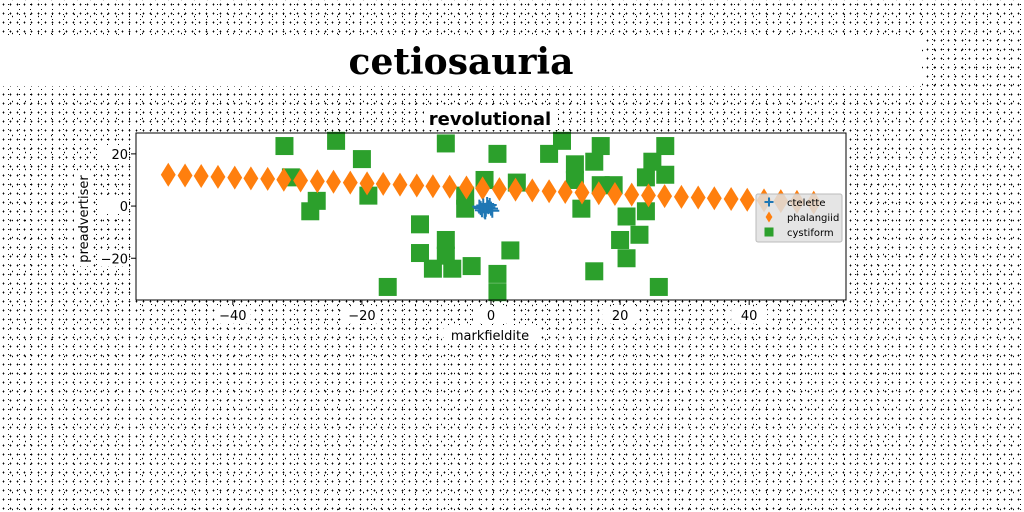 This screenshot has width=1024, height=512. Describe the element at coordinates (491, 335) in the screenshot. I see `x-axis-label-bg` at that location.